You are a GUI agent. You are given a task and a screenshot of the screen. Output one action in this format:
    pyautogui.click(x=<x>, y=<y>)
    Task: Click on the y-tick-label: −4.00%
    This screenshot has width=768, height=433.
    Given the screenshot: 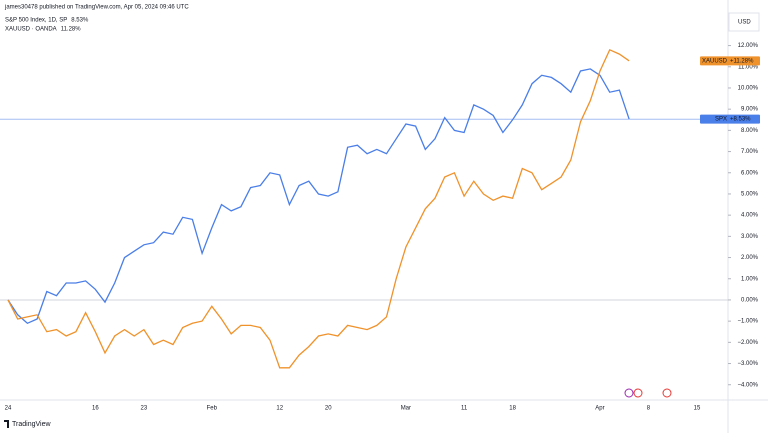 What is the action you would take?
    pyautogui.click(x=747, y=385)
    